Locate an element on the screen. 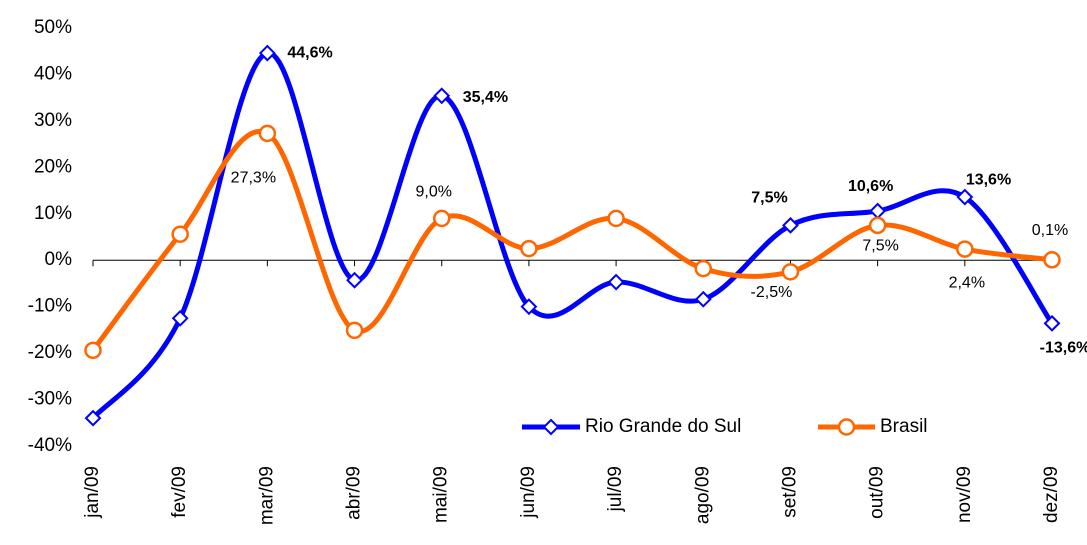  y-tick-label: 50% is located at coordinates (53, 27).